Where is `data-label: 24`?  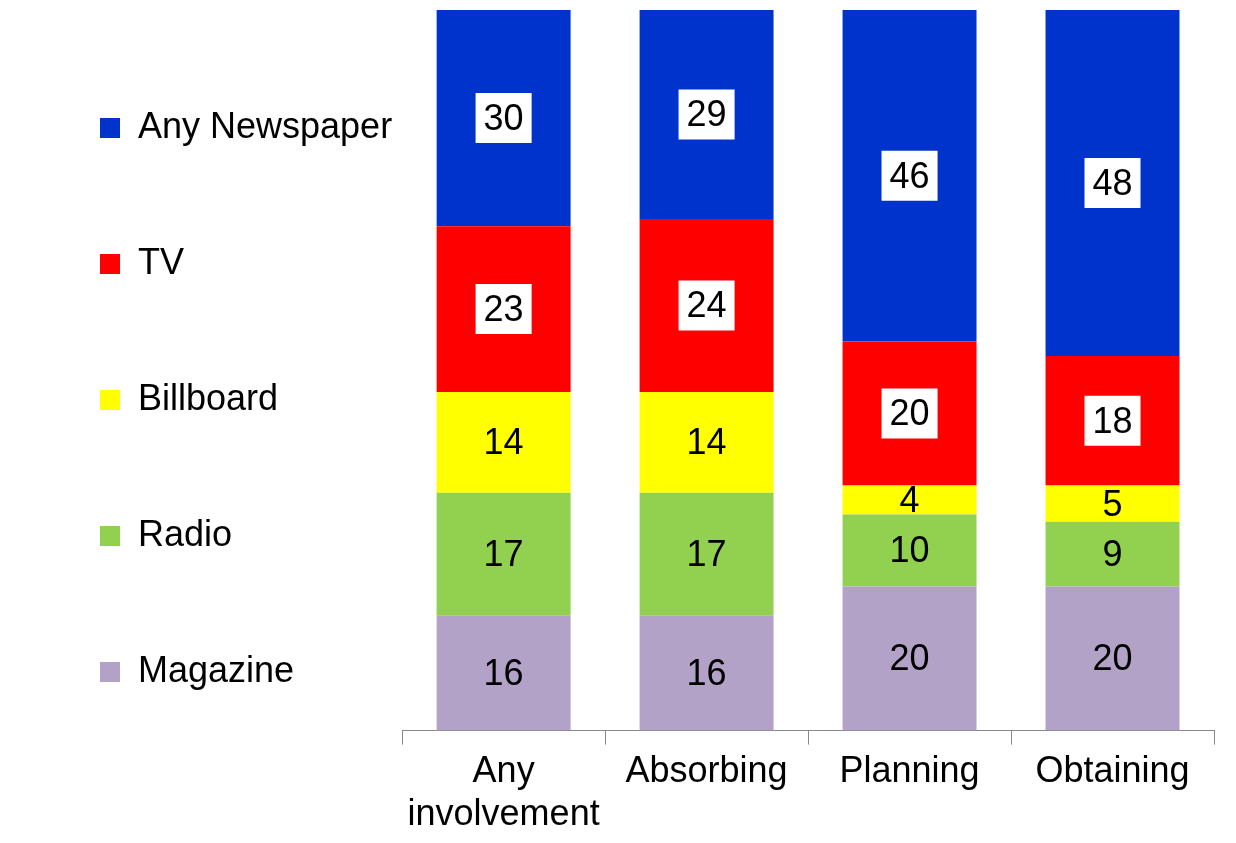
data-label: 24 is located at coordinates (706, 305).